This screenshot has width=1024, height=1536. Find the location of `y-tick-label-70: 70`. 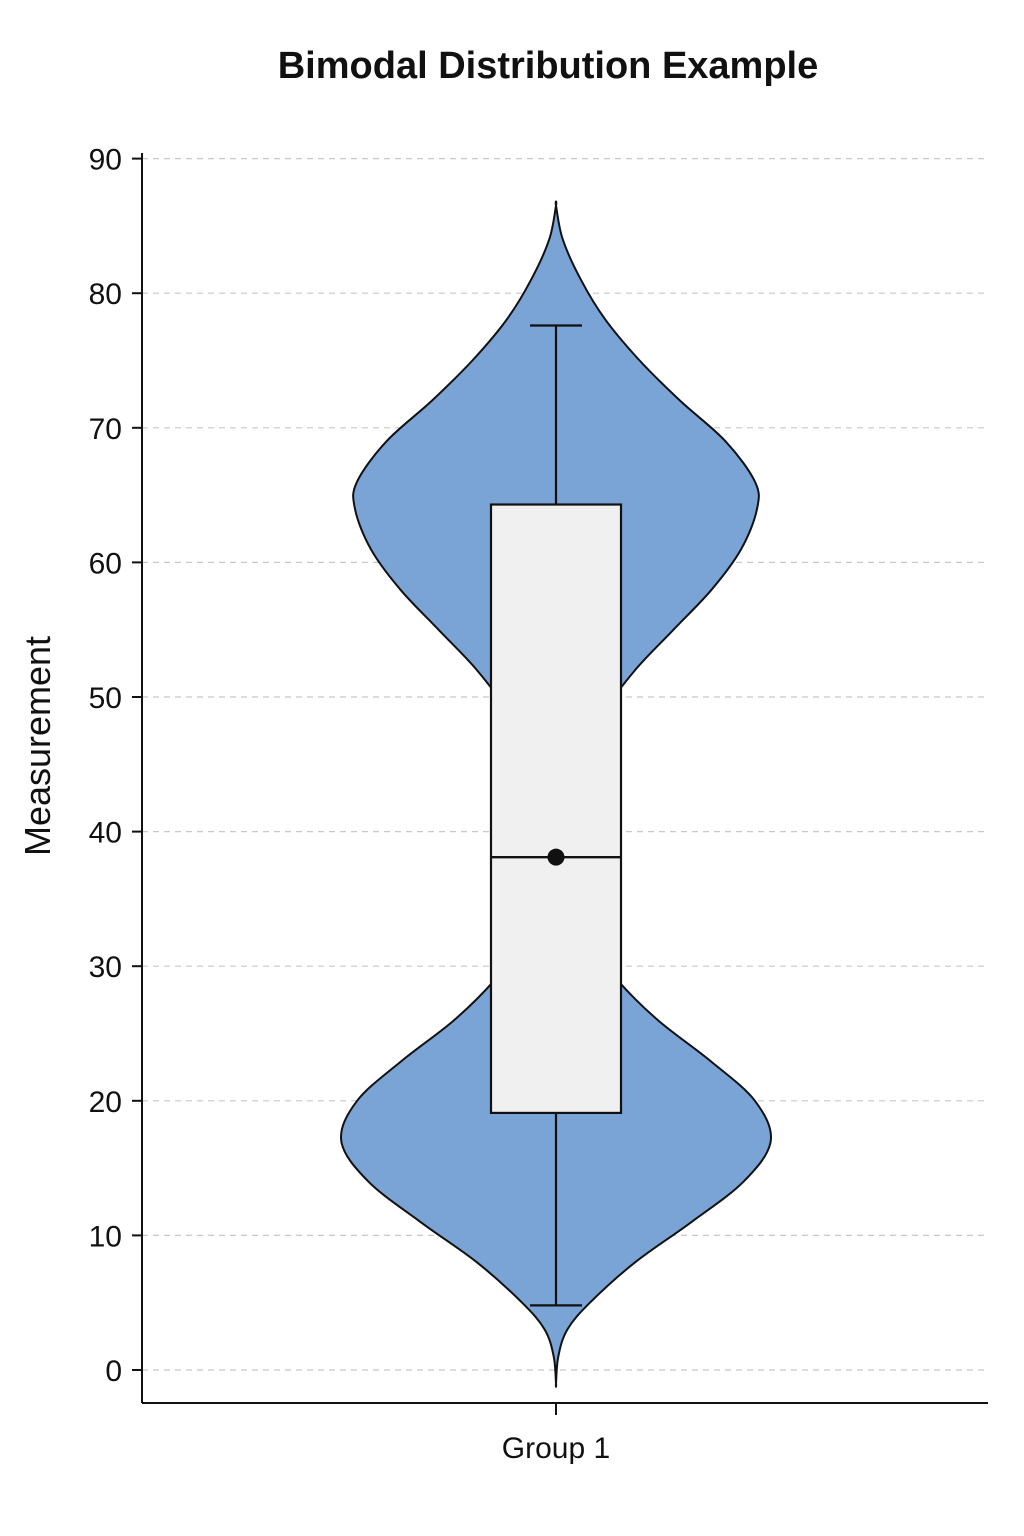

y-tick-label-70: 70 is located at coordinates (105, 429).